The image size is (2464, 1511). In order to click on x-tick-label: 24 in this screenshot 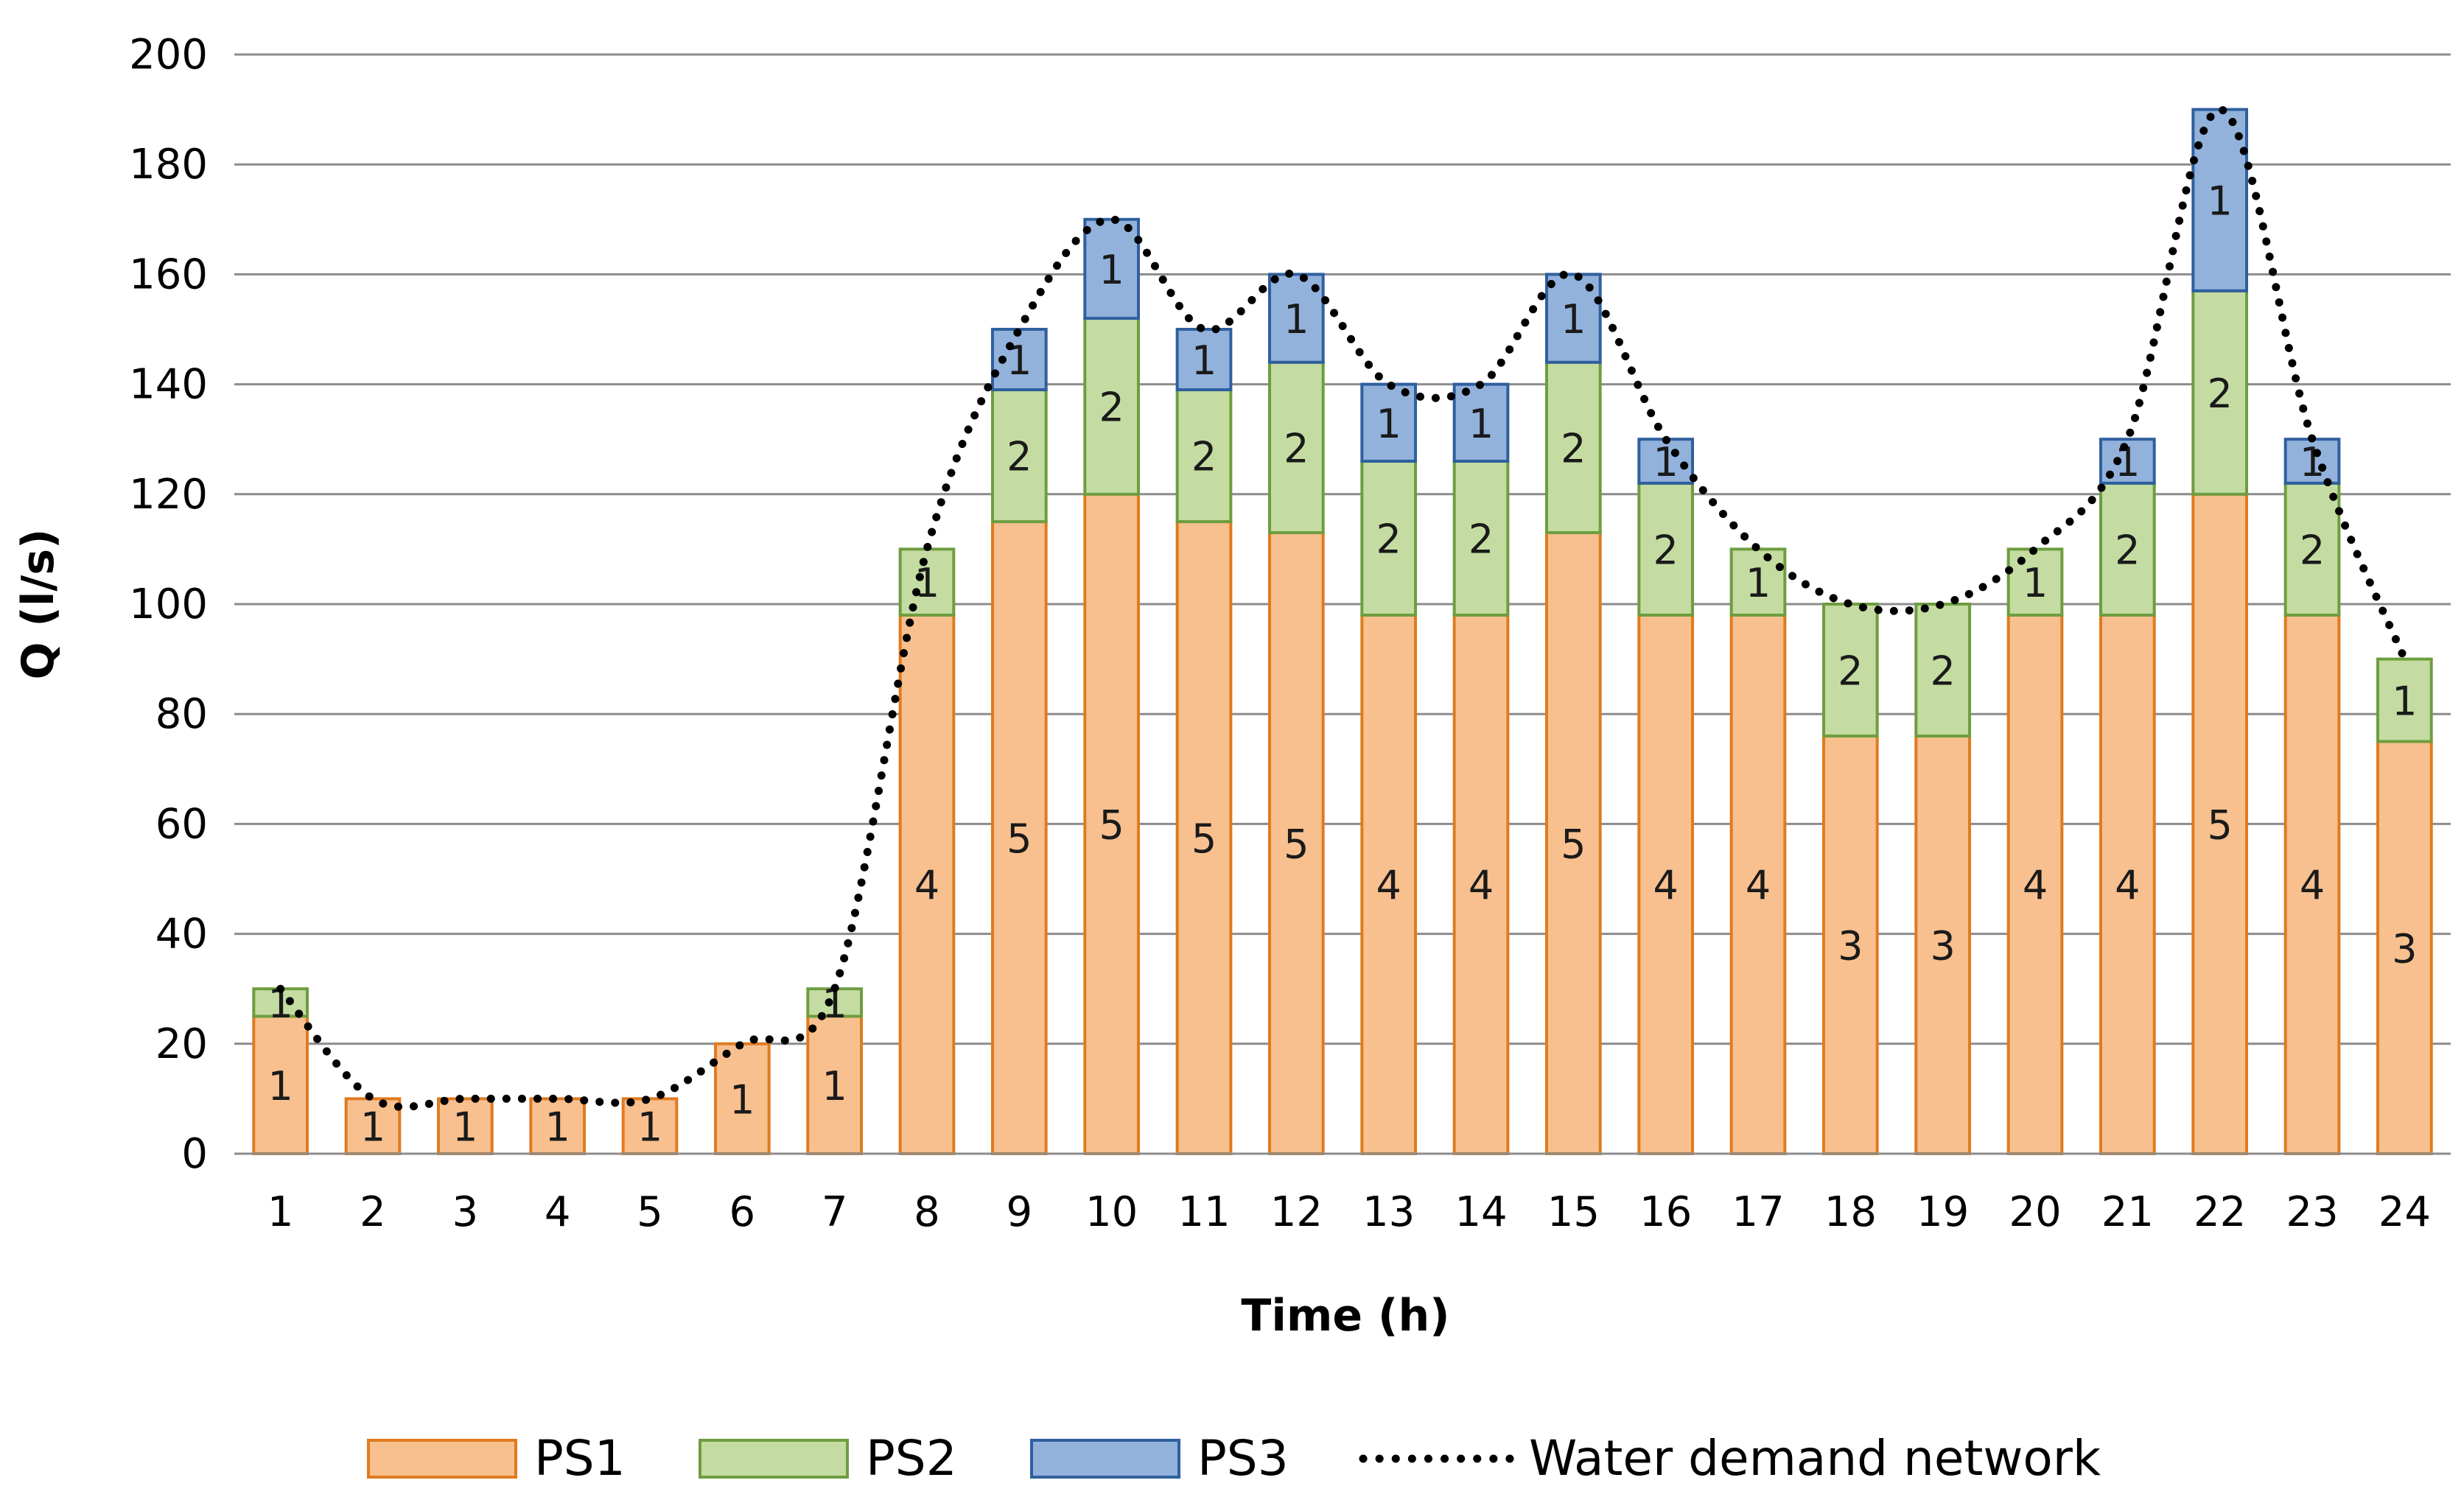, I will do `click(2405, 1212)`.